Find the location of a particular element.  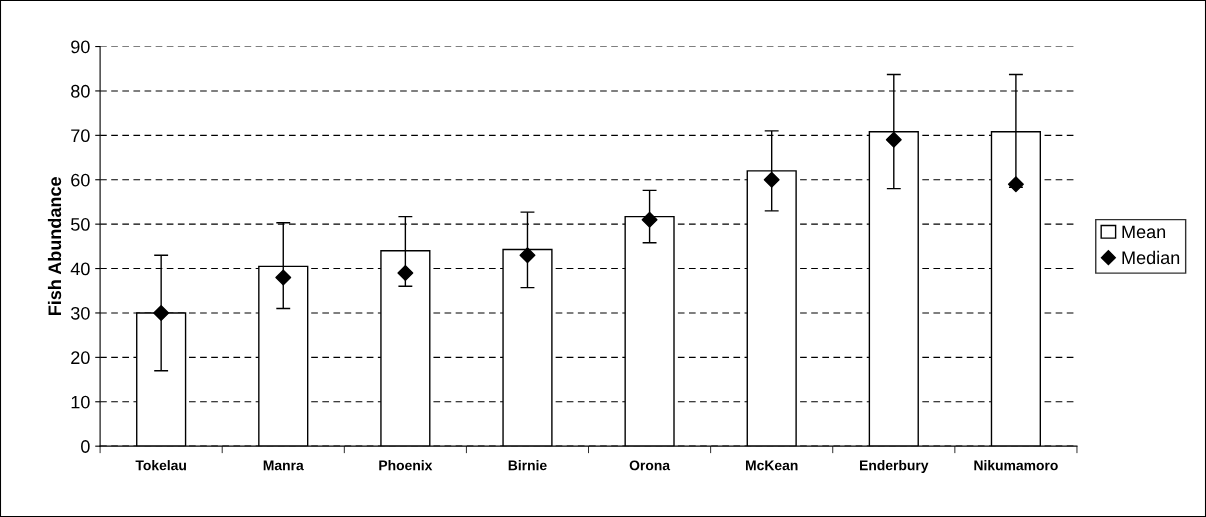

x-tick-label: Orona is located at coordinates (650, 465).